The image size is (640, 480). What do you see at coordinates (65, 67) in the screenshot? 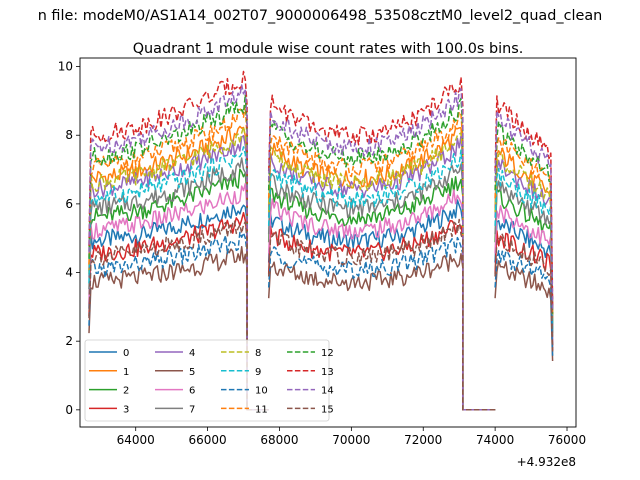
I see `y-tick-label: 10` at bounding box center [65, 67].